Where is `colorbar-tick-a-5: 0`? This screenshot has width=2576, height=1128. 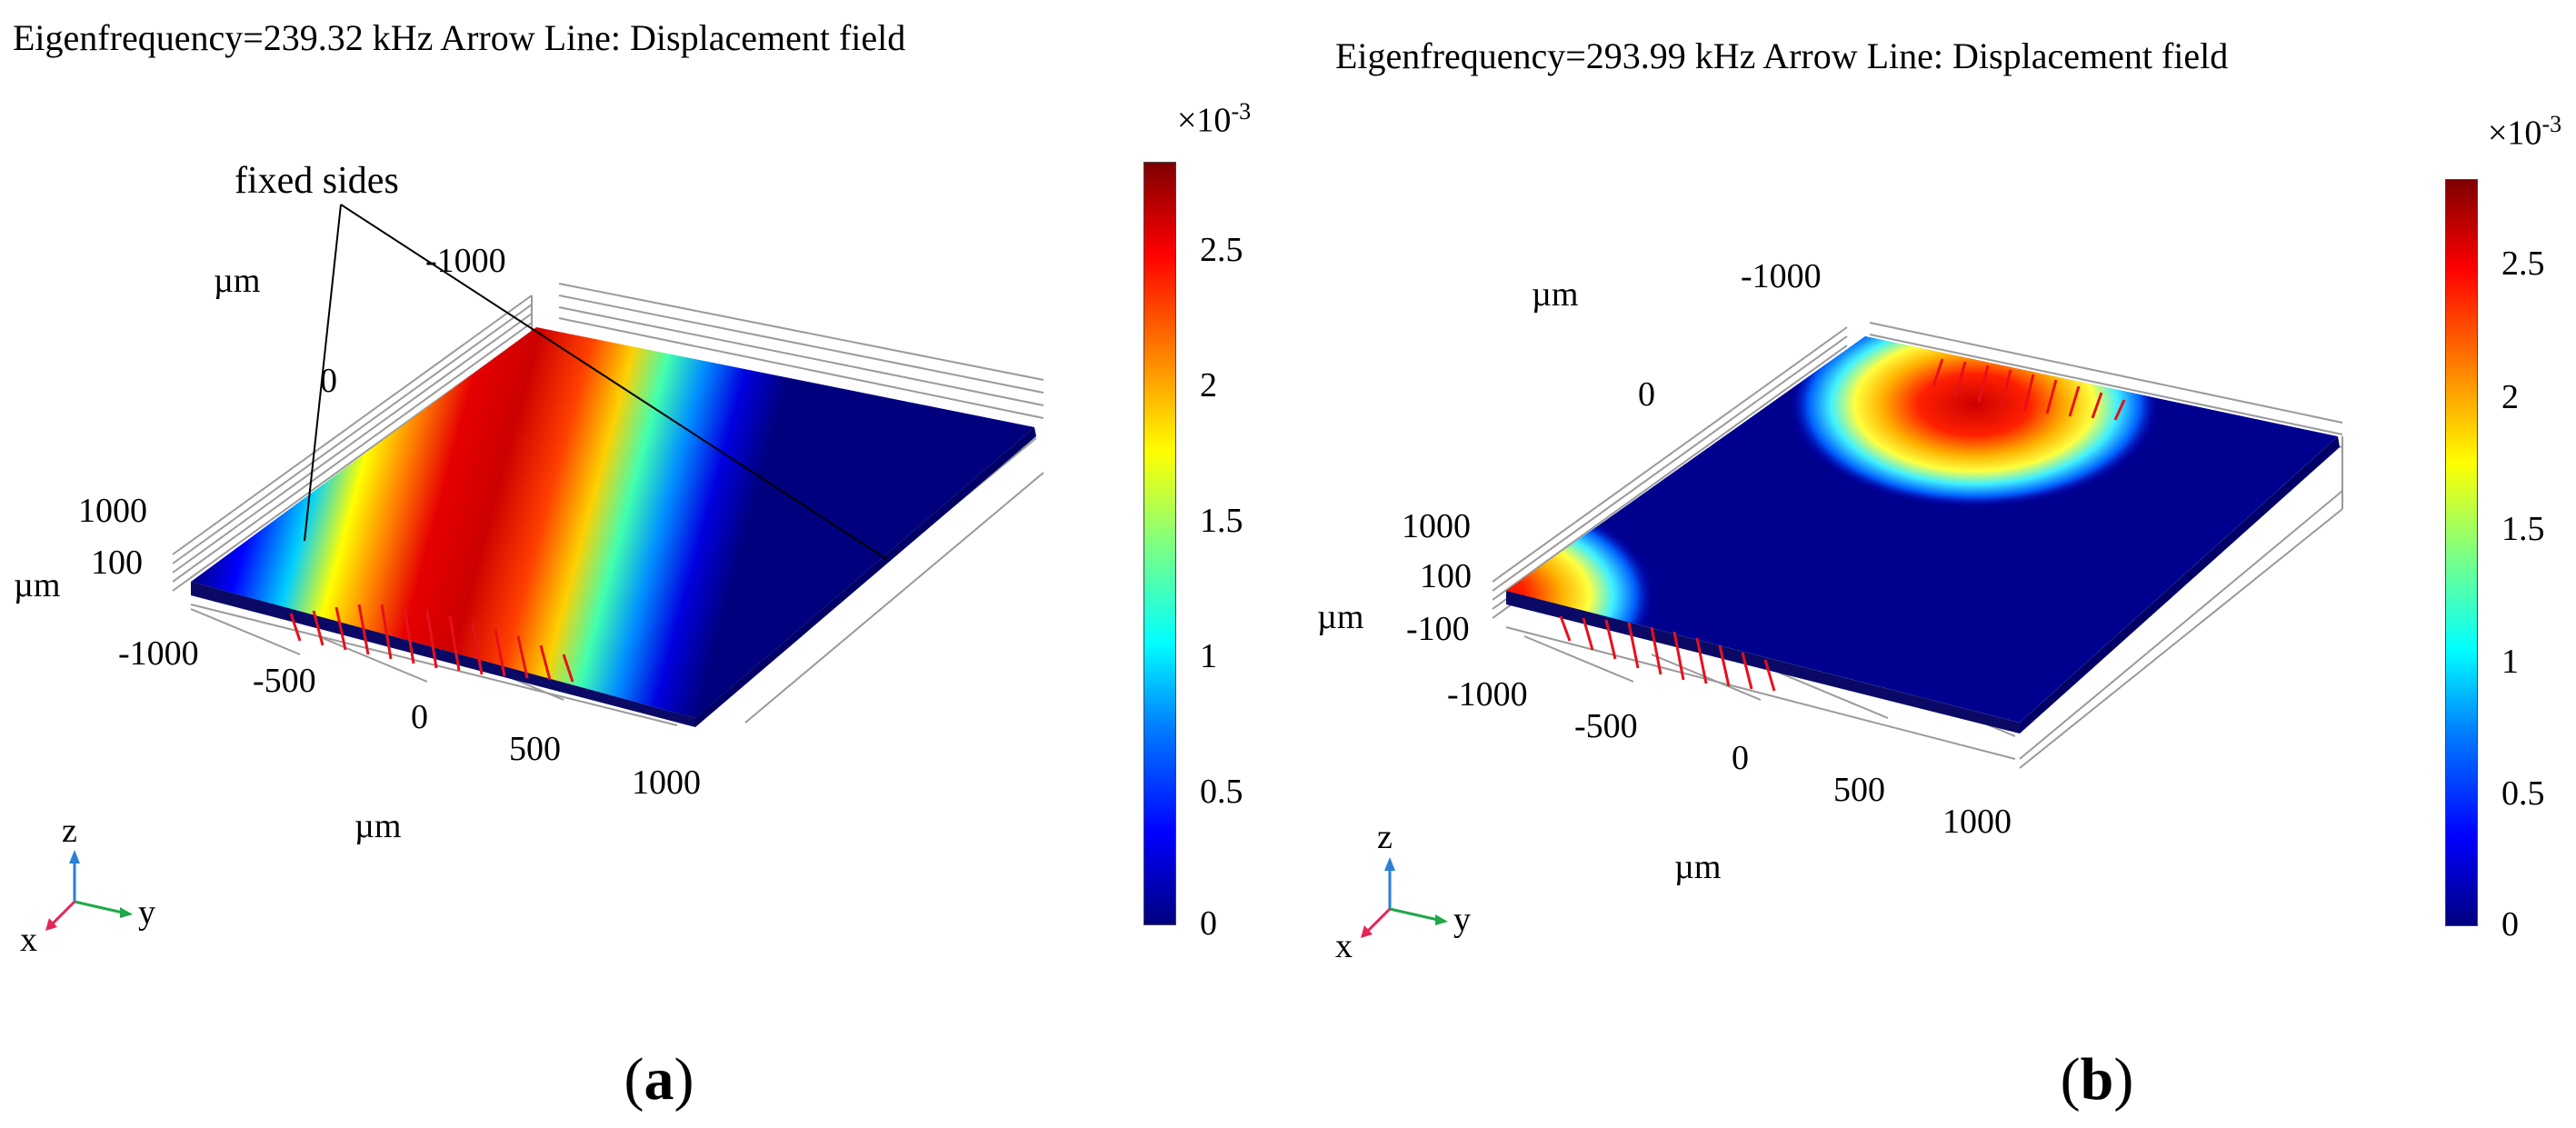 colorbar-tick-a-5: 0 is located at coordinates (1208, 923).